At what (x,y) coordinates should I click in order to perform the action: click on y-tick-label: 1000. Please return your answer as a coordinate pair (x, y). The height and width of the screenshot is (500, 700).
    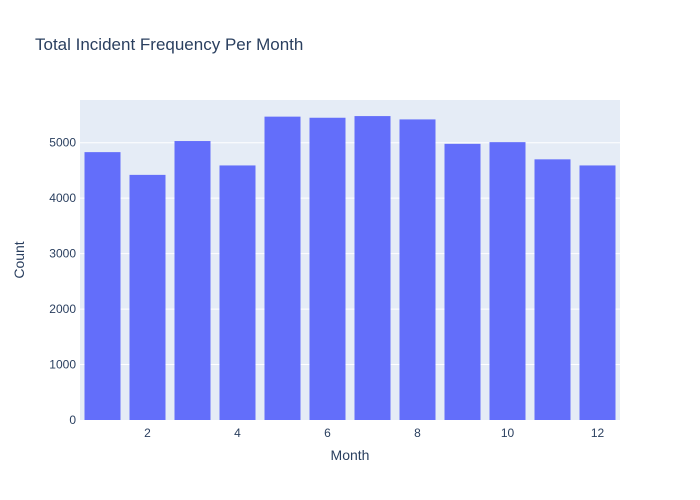
    Looking at the image, I should click on (62, 365).